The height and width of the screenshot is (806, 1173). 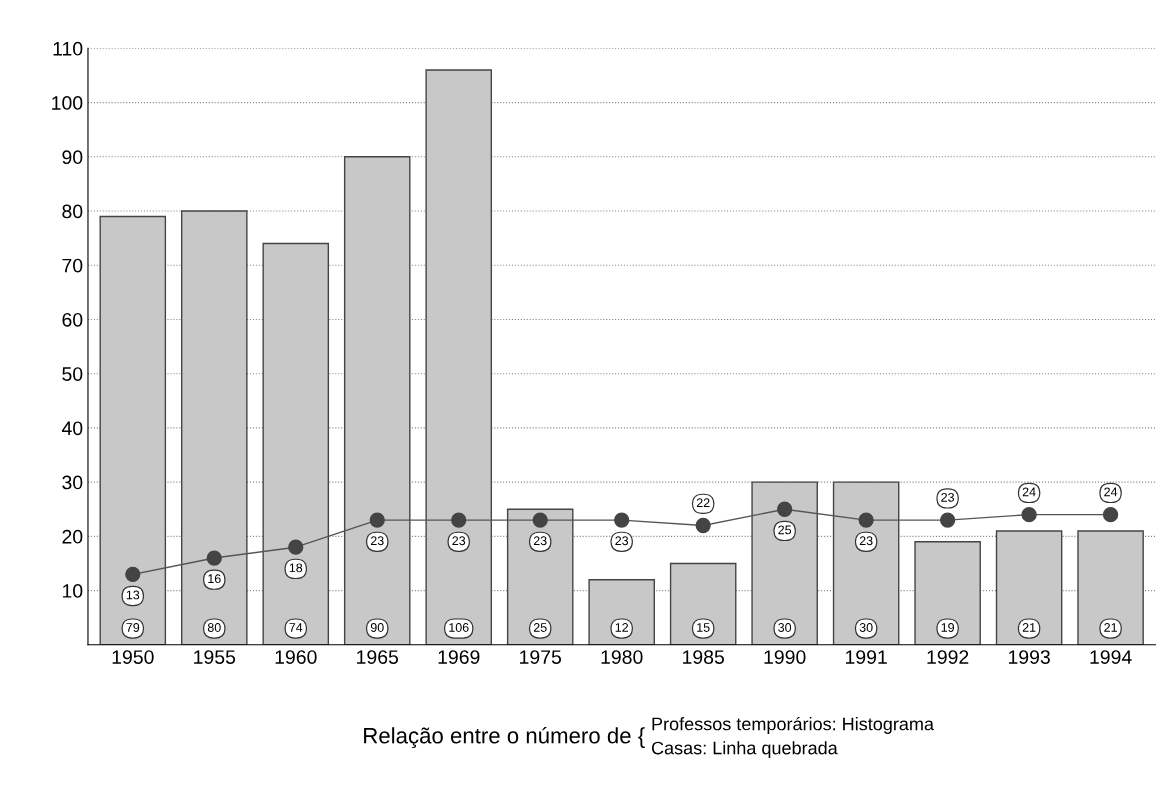 I want to click on y-tick-label: 10, so click(x=72, y=591).